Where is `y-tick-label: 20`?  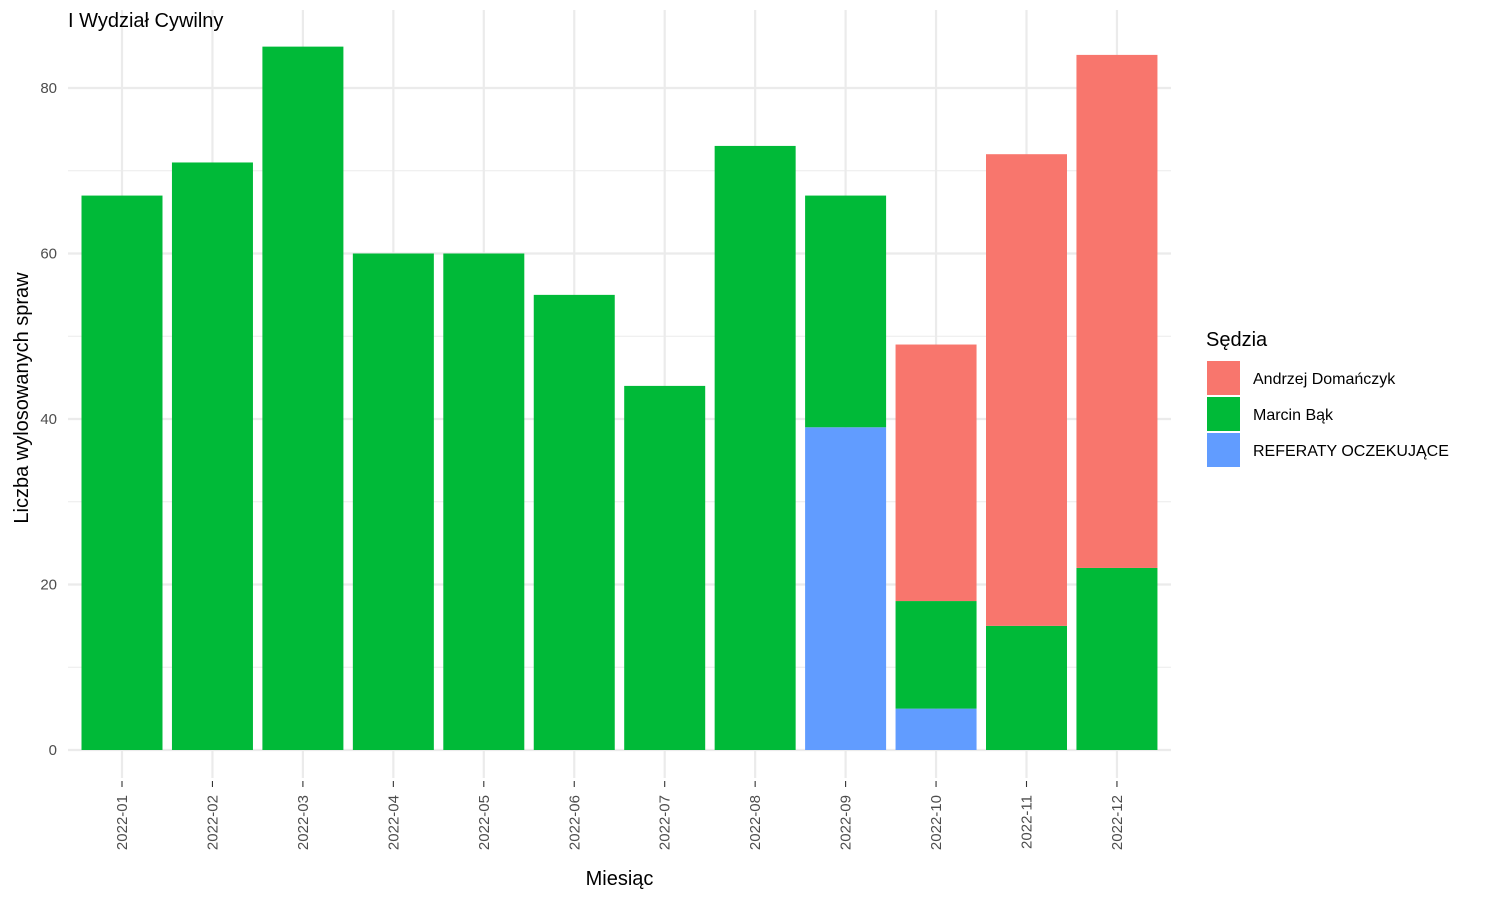 y-tick-label: 20 is located at coordinates (48, 585).